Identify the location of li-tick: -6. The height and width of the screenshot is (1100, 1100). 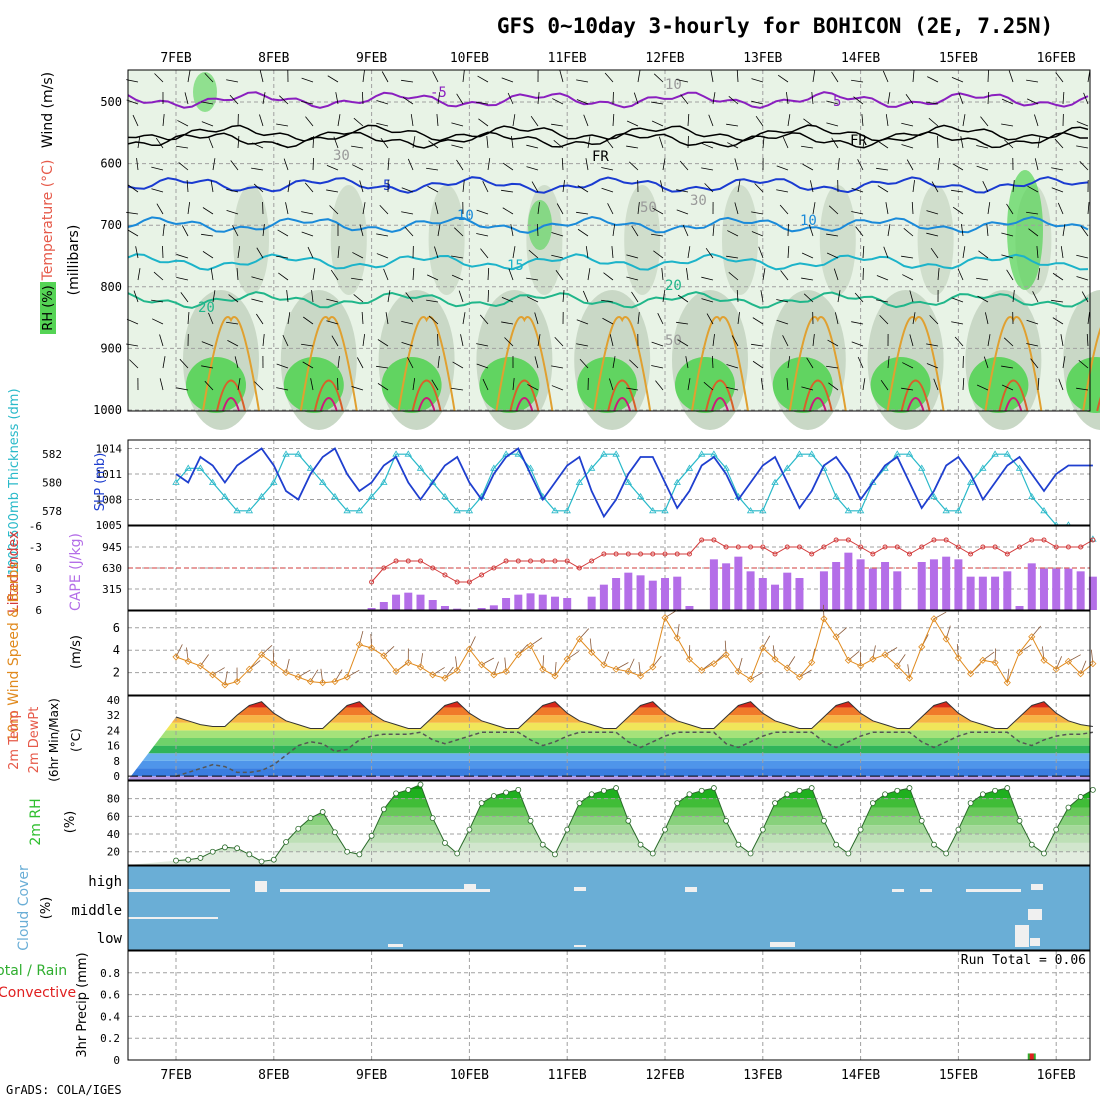
(35, 526).